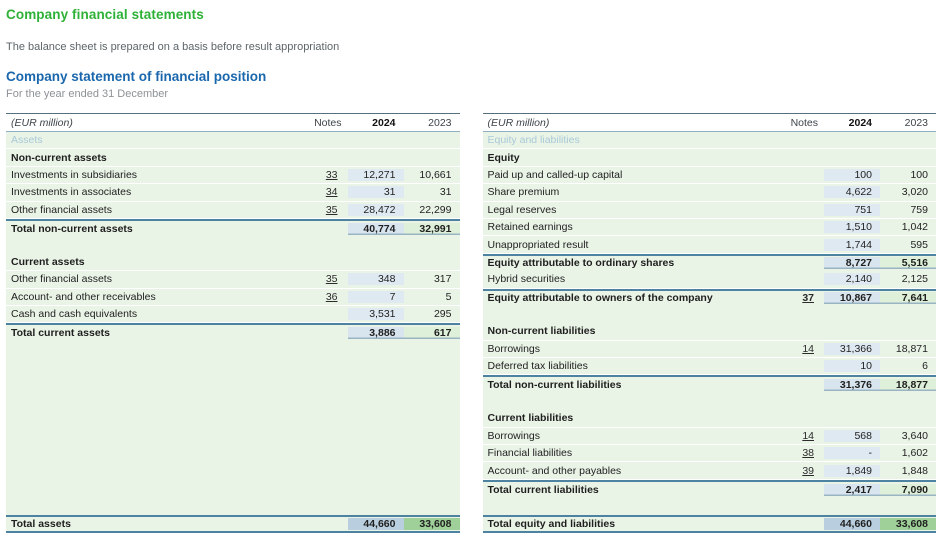 The image size is (946, 538). What do you see at coordinates (503, 157) in the screenshot?
I see `section-label: Equity` at bounding box center [503, 157].